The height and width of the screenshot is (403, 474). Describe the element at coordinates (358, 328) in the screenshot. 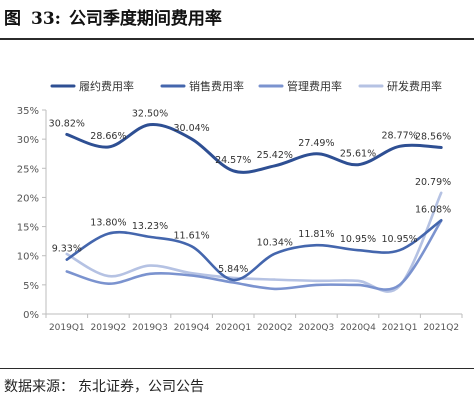

I see `x-tick-label: 2020Q4` at that location.